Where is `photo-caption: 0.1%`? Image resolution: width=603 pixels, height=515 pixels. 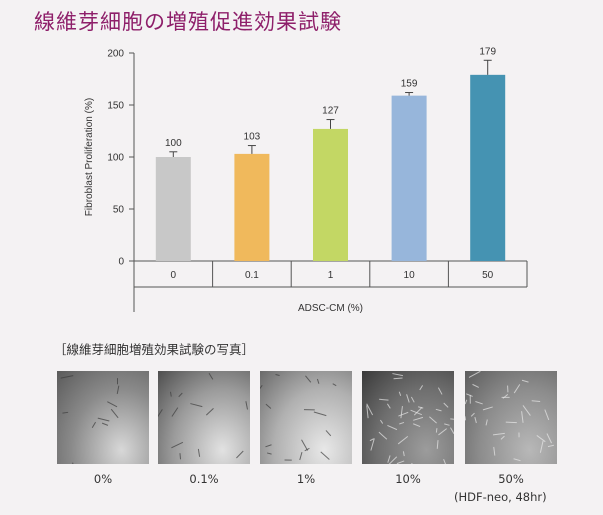
photo-caption: 0.1% is located at coordinates (204, 479).